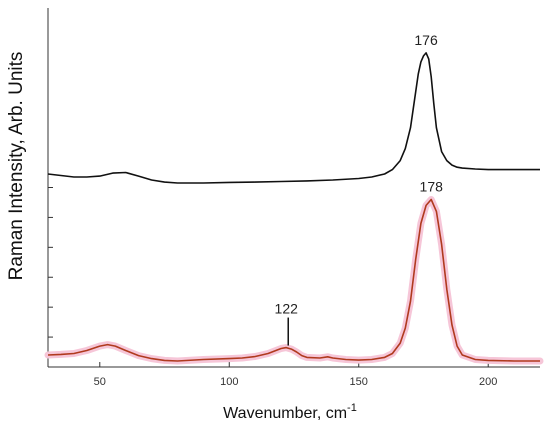 The width and height of the screenshot is (550, 436). What do you see at coordinates (100, 382) in the screenshot?
I see `x-tick-label: 50` at bounding box center [100, 382].